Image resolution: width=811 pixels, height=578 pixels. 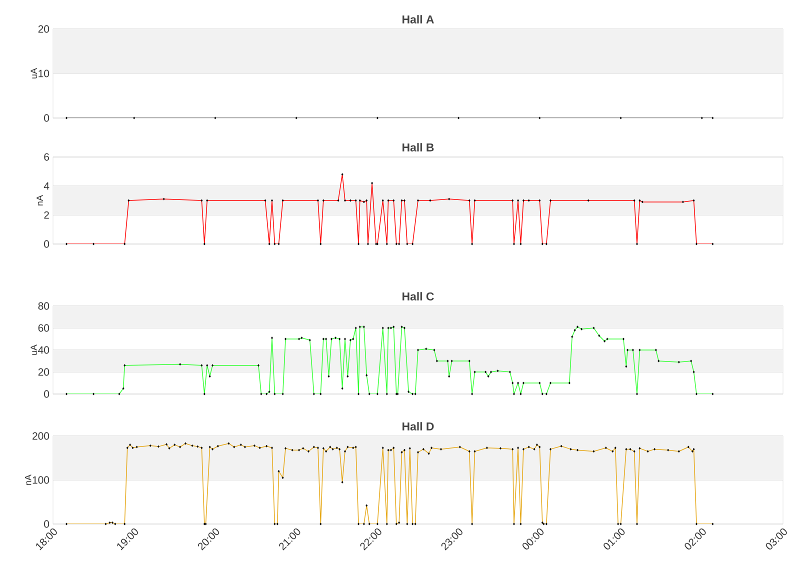 What do you see at coordinates (418, 426) in the screenshot?
I see `chart-title: Hall D` at bounding box center [418, 426].